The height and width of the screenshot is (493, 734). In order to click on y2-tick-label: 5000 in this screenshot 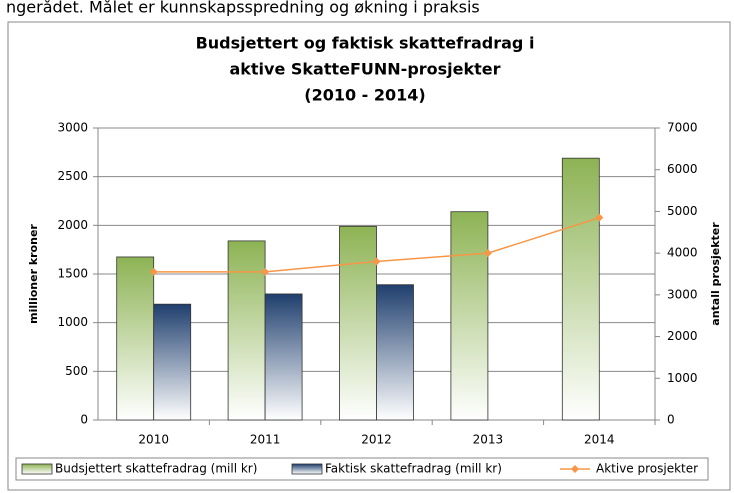, I will do `click(682, 211)`.